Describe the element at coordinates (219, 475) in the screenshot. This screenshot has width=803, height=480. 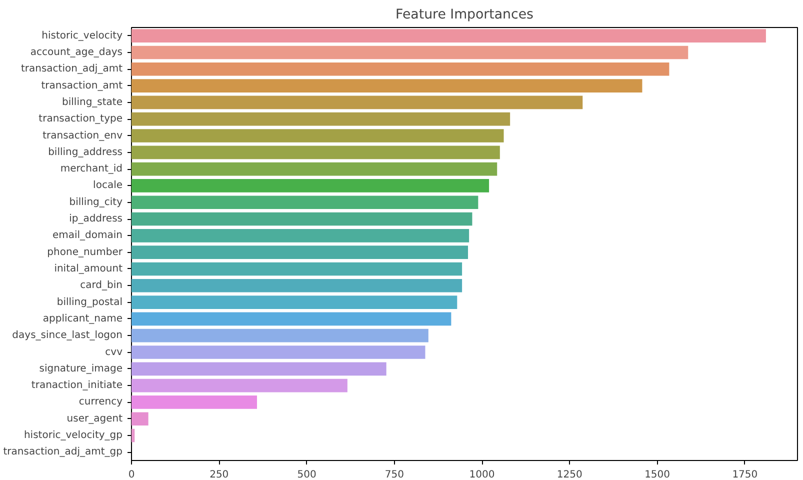
I see `x-tick-label: 250` at that location.